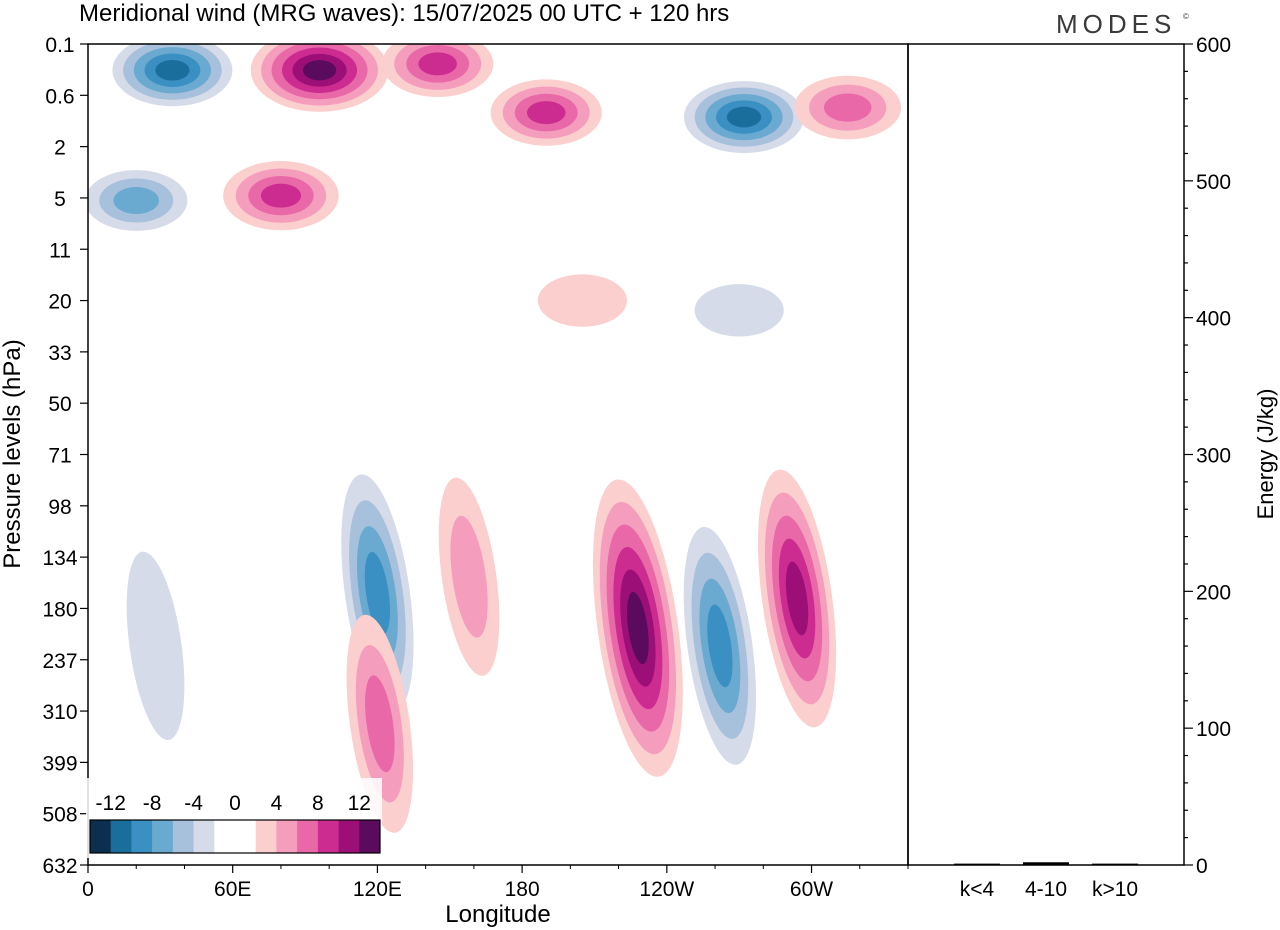 The image size is (1280, 930). What do you see at coordinates (193, 803) in the screenshot?
I see `colorbar-label: -4` at bounding box center [193, 803].